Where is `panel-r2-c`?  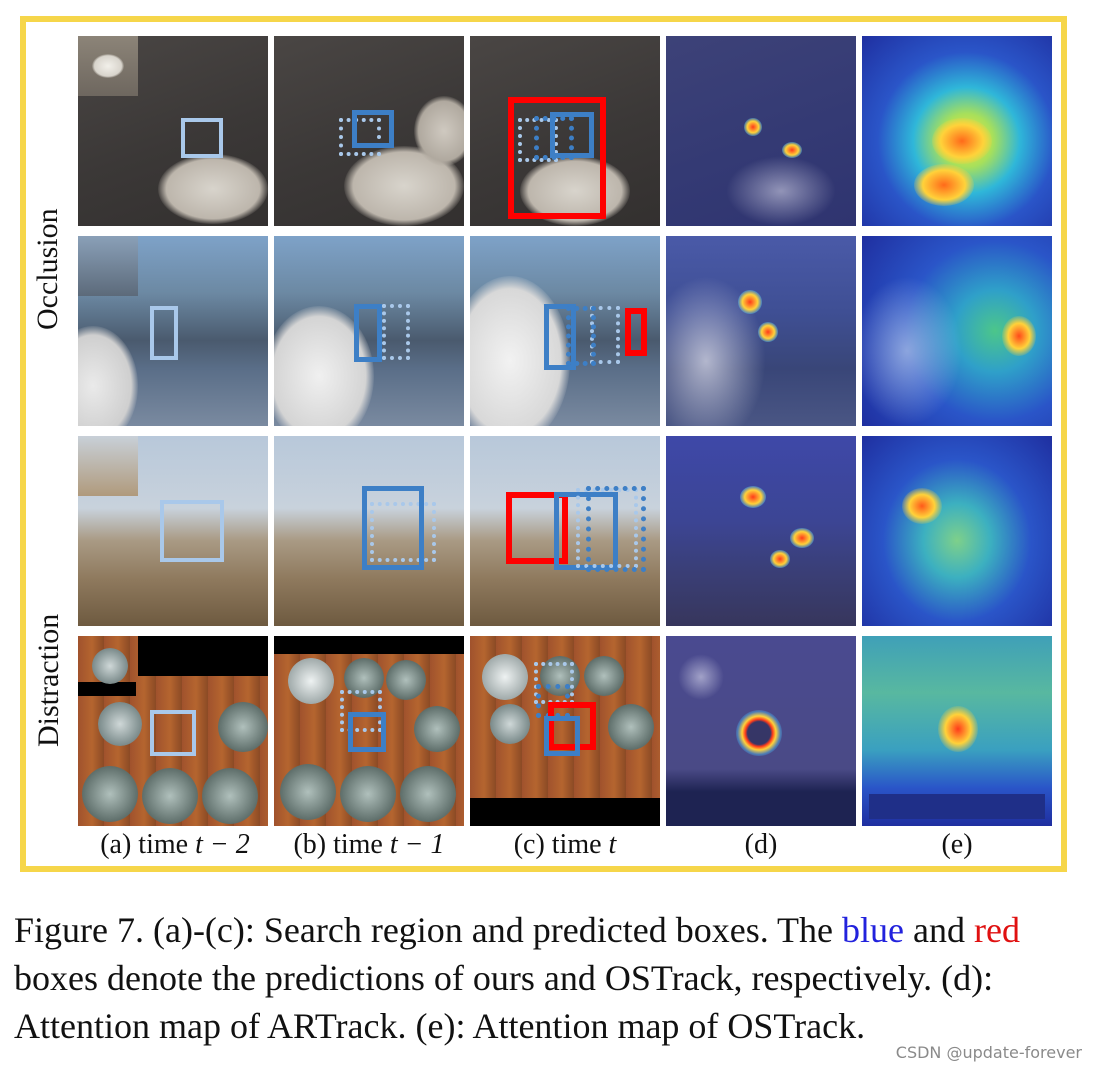 panel-r2-c is located at coordinates (565, 331).